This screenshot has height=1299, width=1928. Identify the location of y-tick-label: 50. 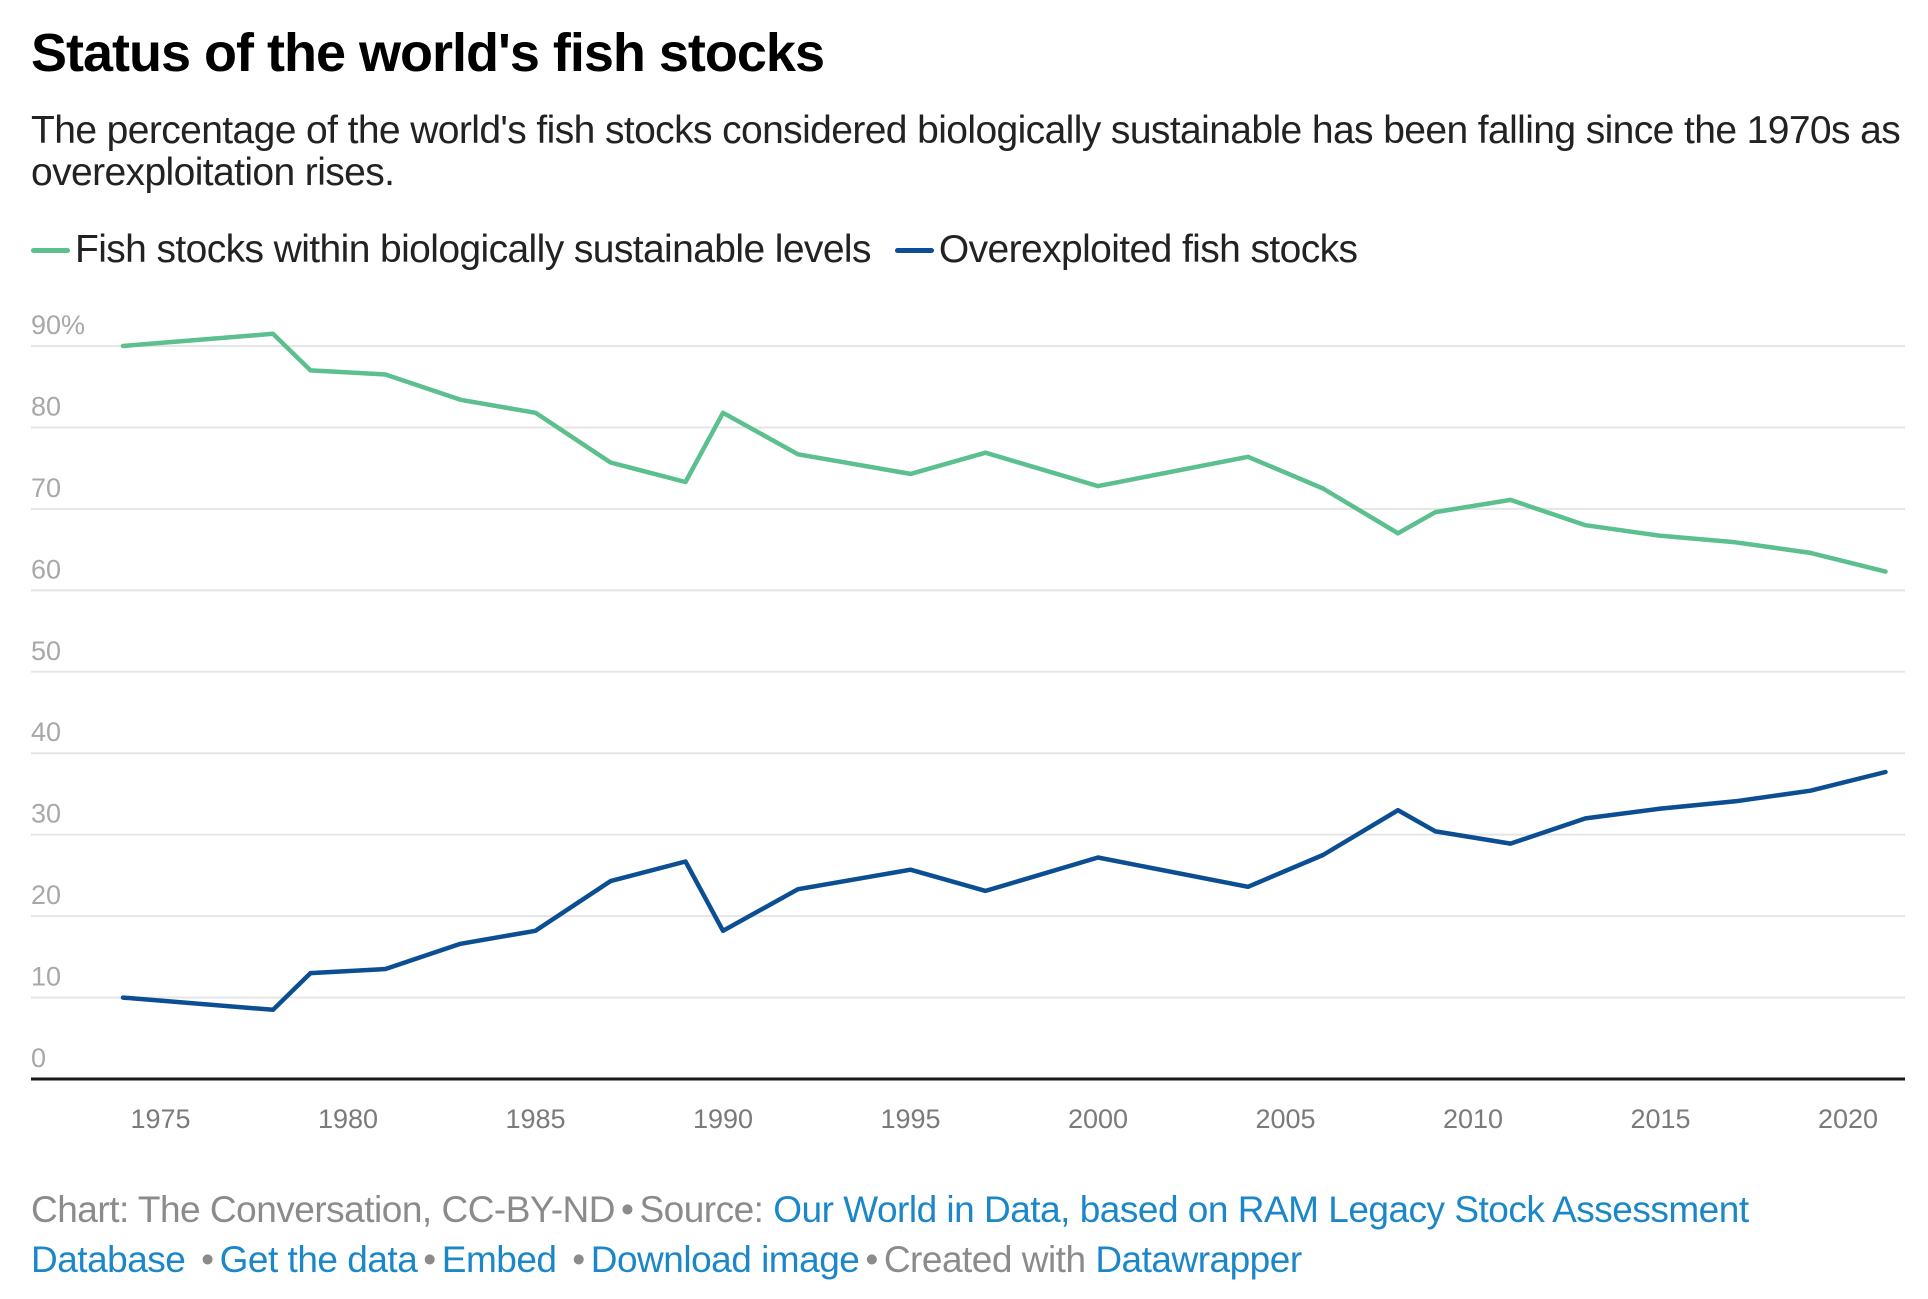
(46, 651).